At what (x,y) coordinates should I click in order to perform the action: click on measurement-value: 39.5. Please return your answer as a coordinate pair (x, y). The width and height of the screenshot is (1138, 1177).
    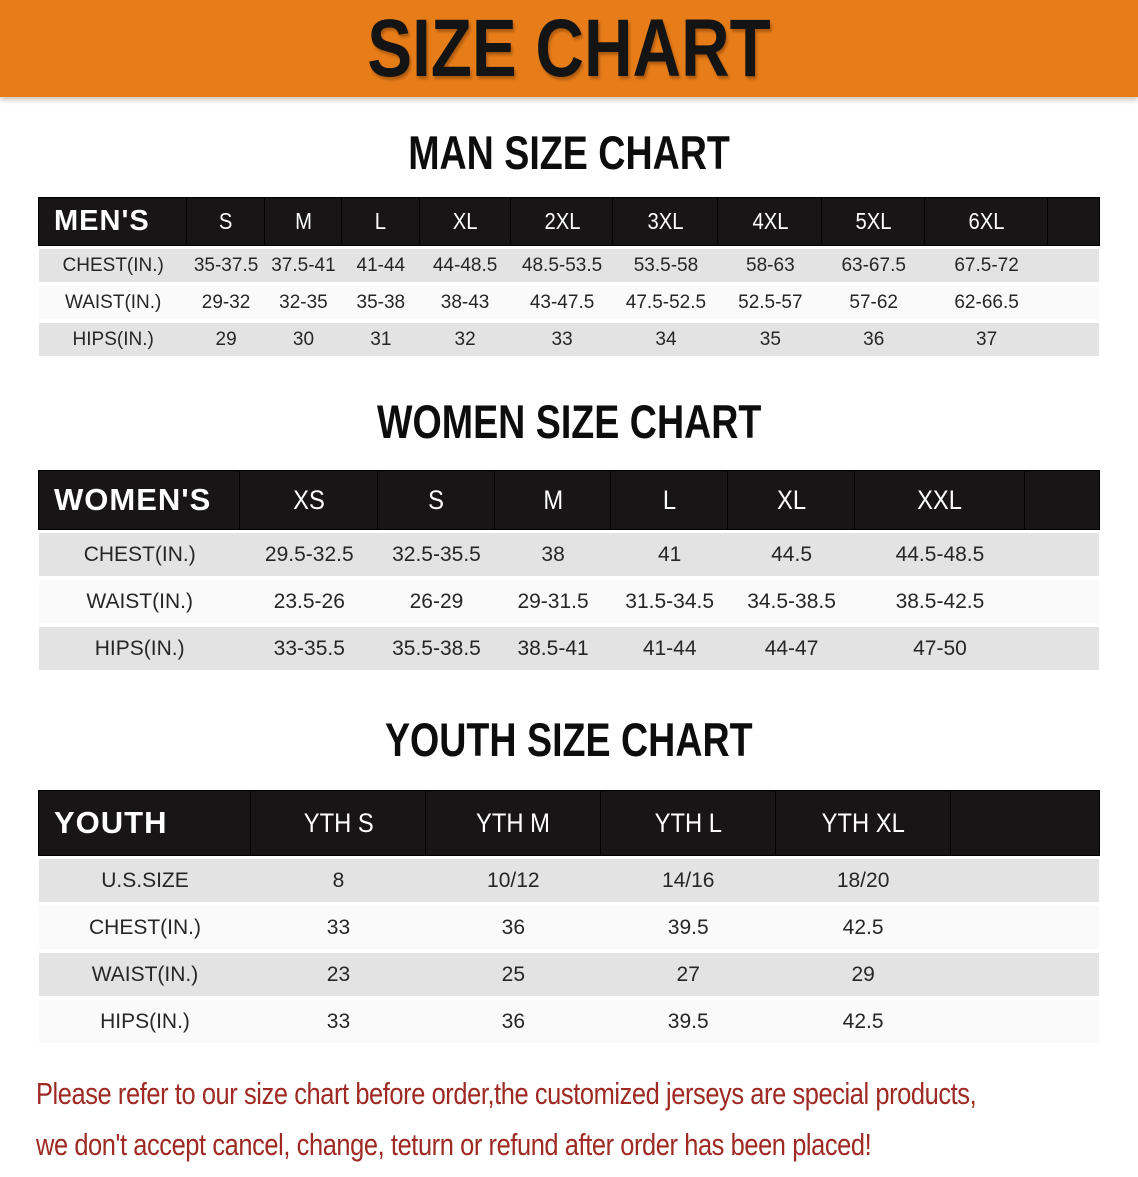
    Looking at the image, I should click on (688, 927).